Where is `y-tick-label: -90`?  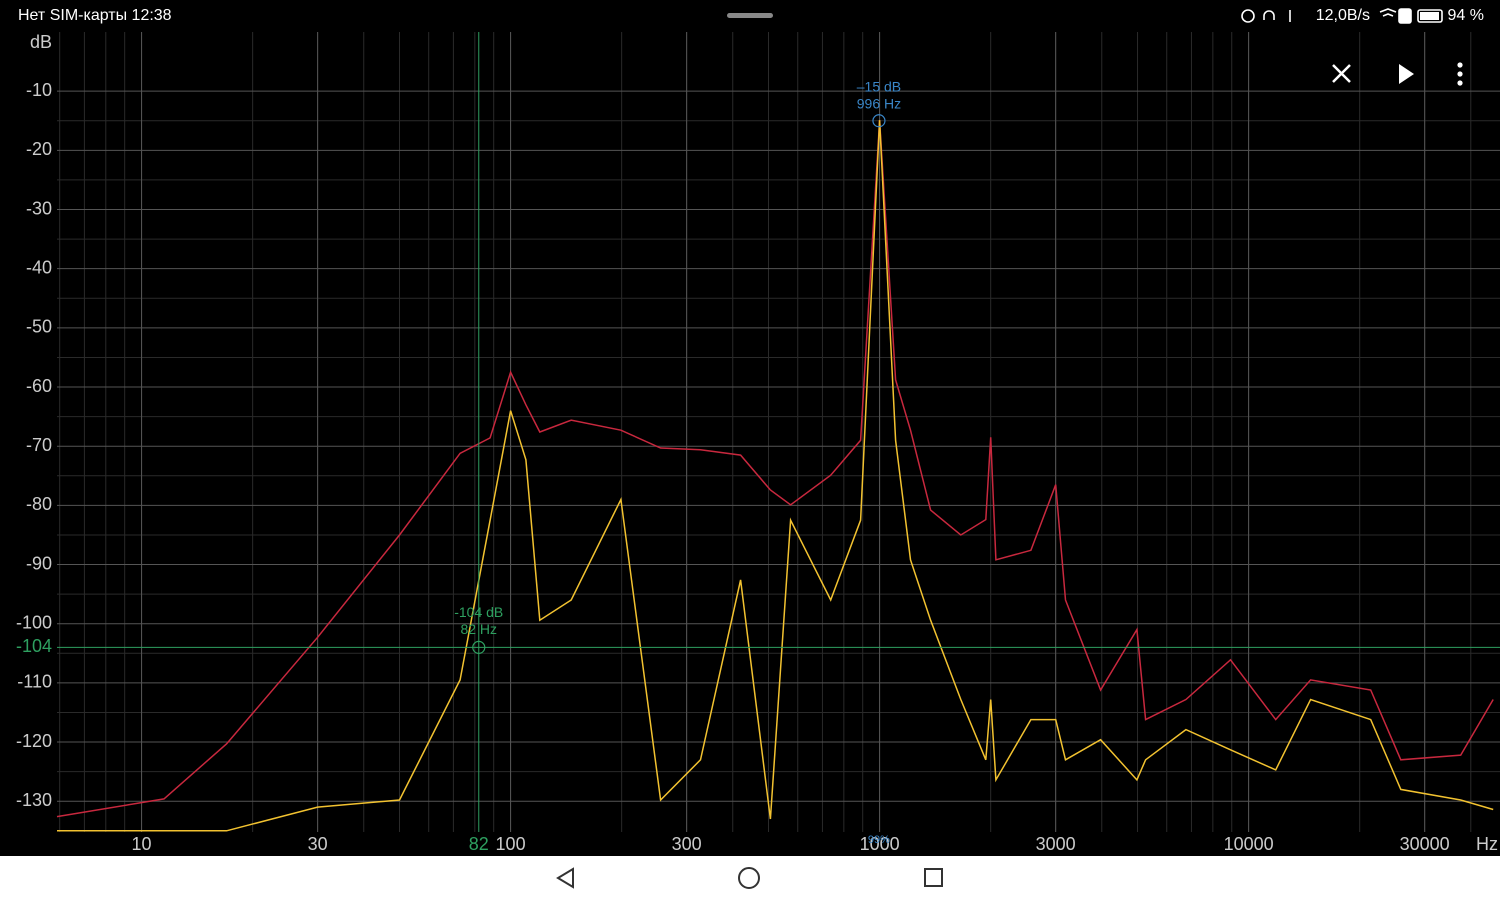 y-tick-label: -90 is located at coordinates (39, 563).